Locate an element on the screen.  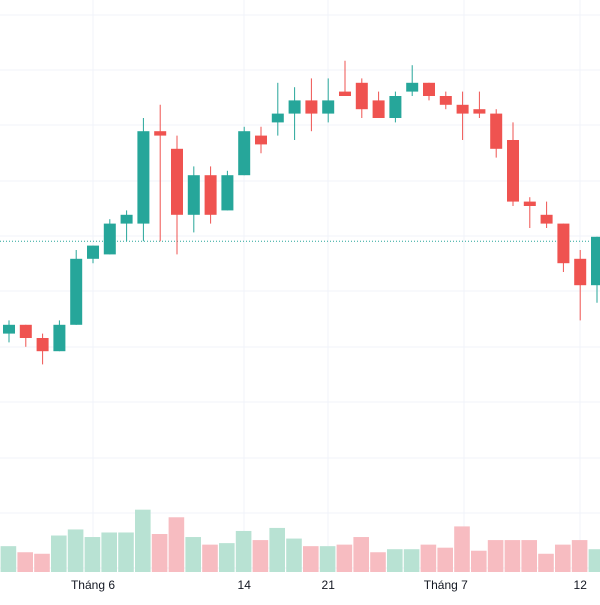
x-tick-label: 14 is located at coordinates (245, 585).